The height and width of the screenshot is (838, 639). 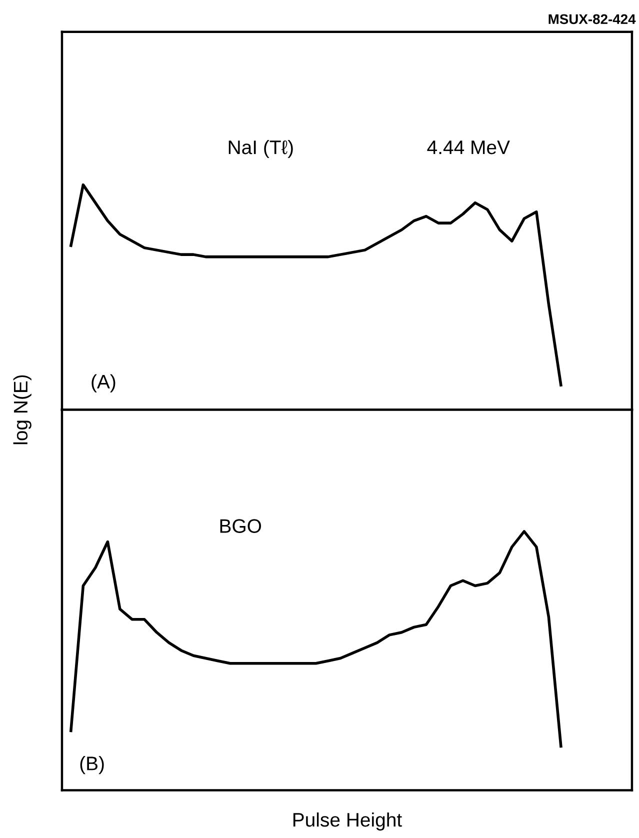 I want to click on text: 4.44 MeV, so click(x=468, y=147).